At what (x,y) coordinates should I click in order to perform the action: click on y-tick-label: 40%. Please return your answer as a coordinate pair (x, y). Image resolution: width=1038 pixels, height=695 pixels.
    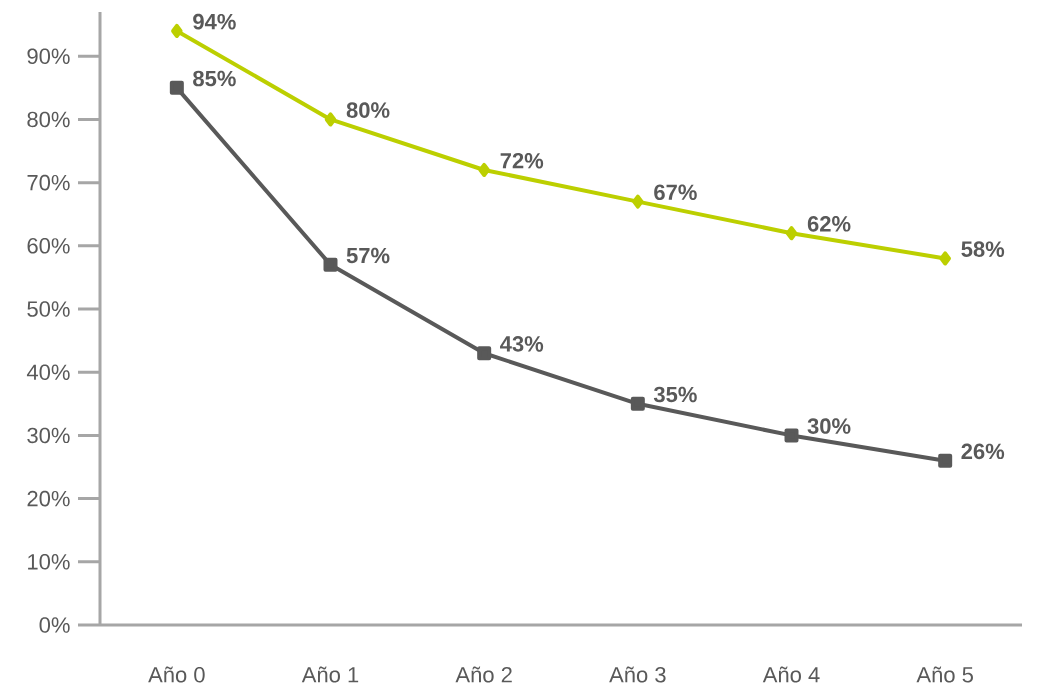
    Looking at the image, I should click on (48, 372).